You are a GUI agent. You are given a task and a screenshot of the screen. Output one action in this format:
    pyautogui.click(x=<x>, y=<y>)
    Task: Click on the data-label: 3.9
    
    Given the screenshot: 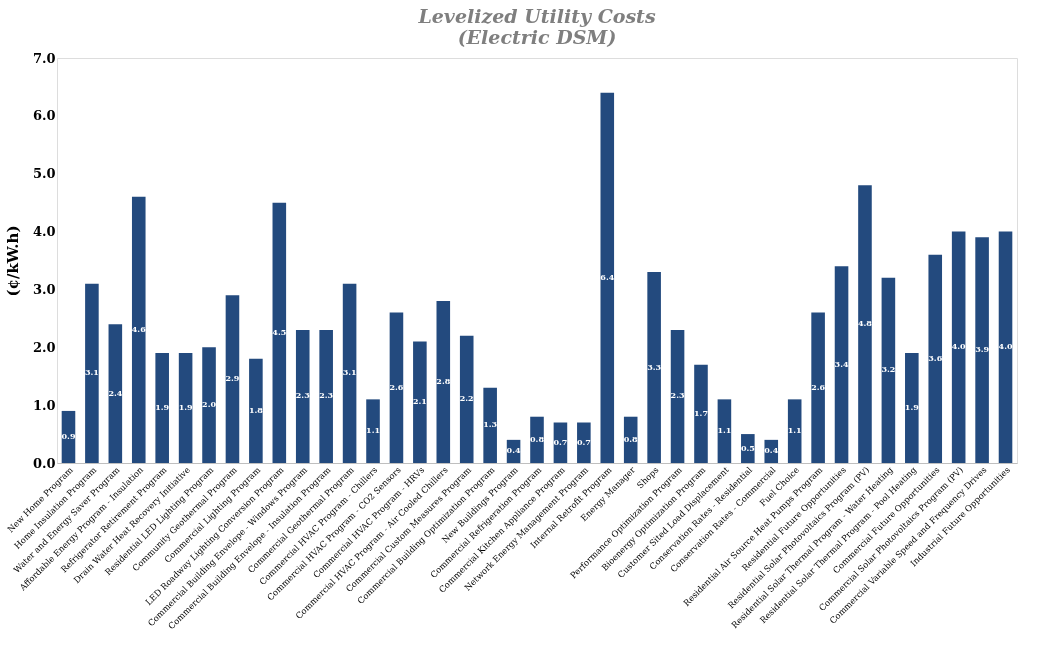 What is the action you would take?
    pyautogui.click(x=982, y=349)
    